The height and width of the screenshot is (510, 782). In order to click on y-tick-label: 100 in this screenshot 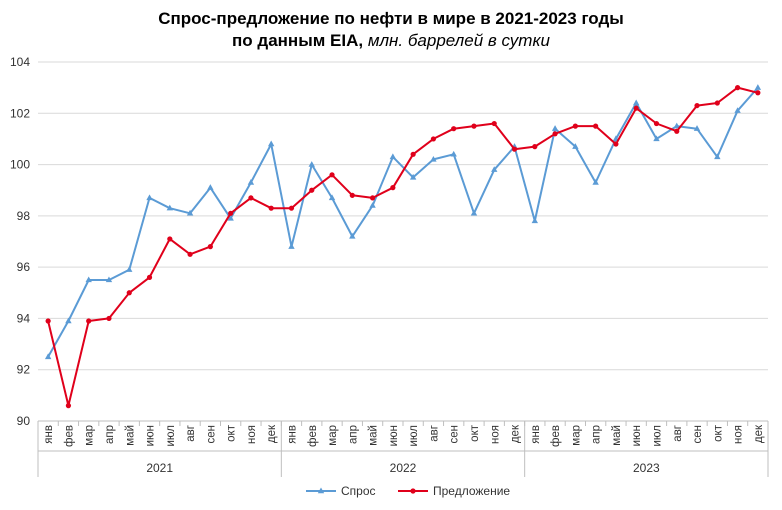, I will do `click(20, 165)`.